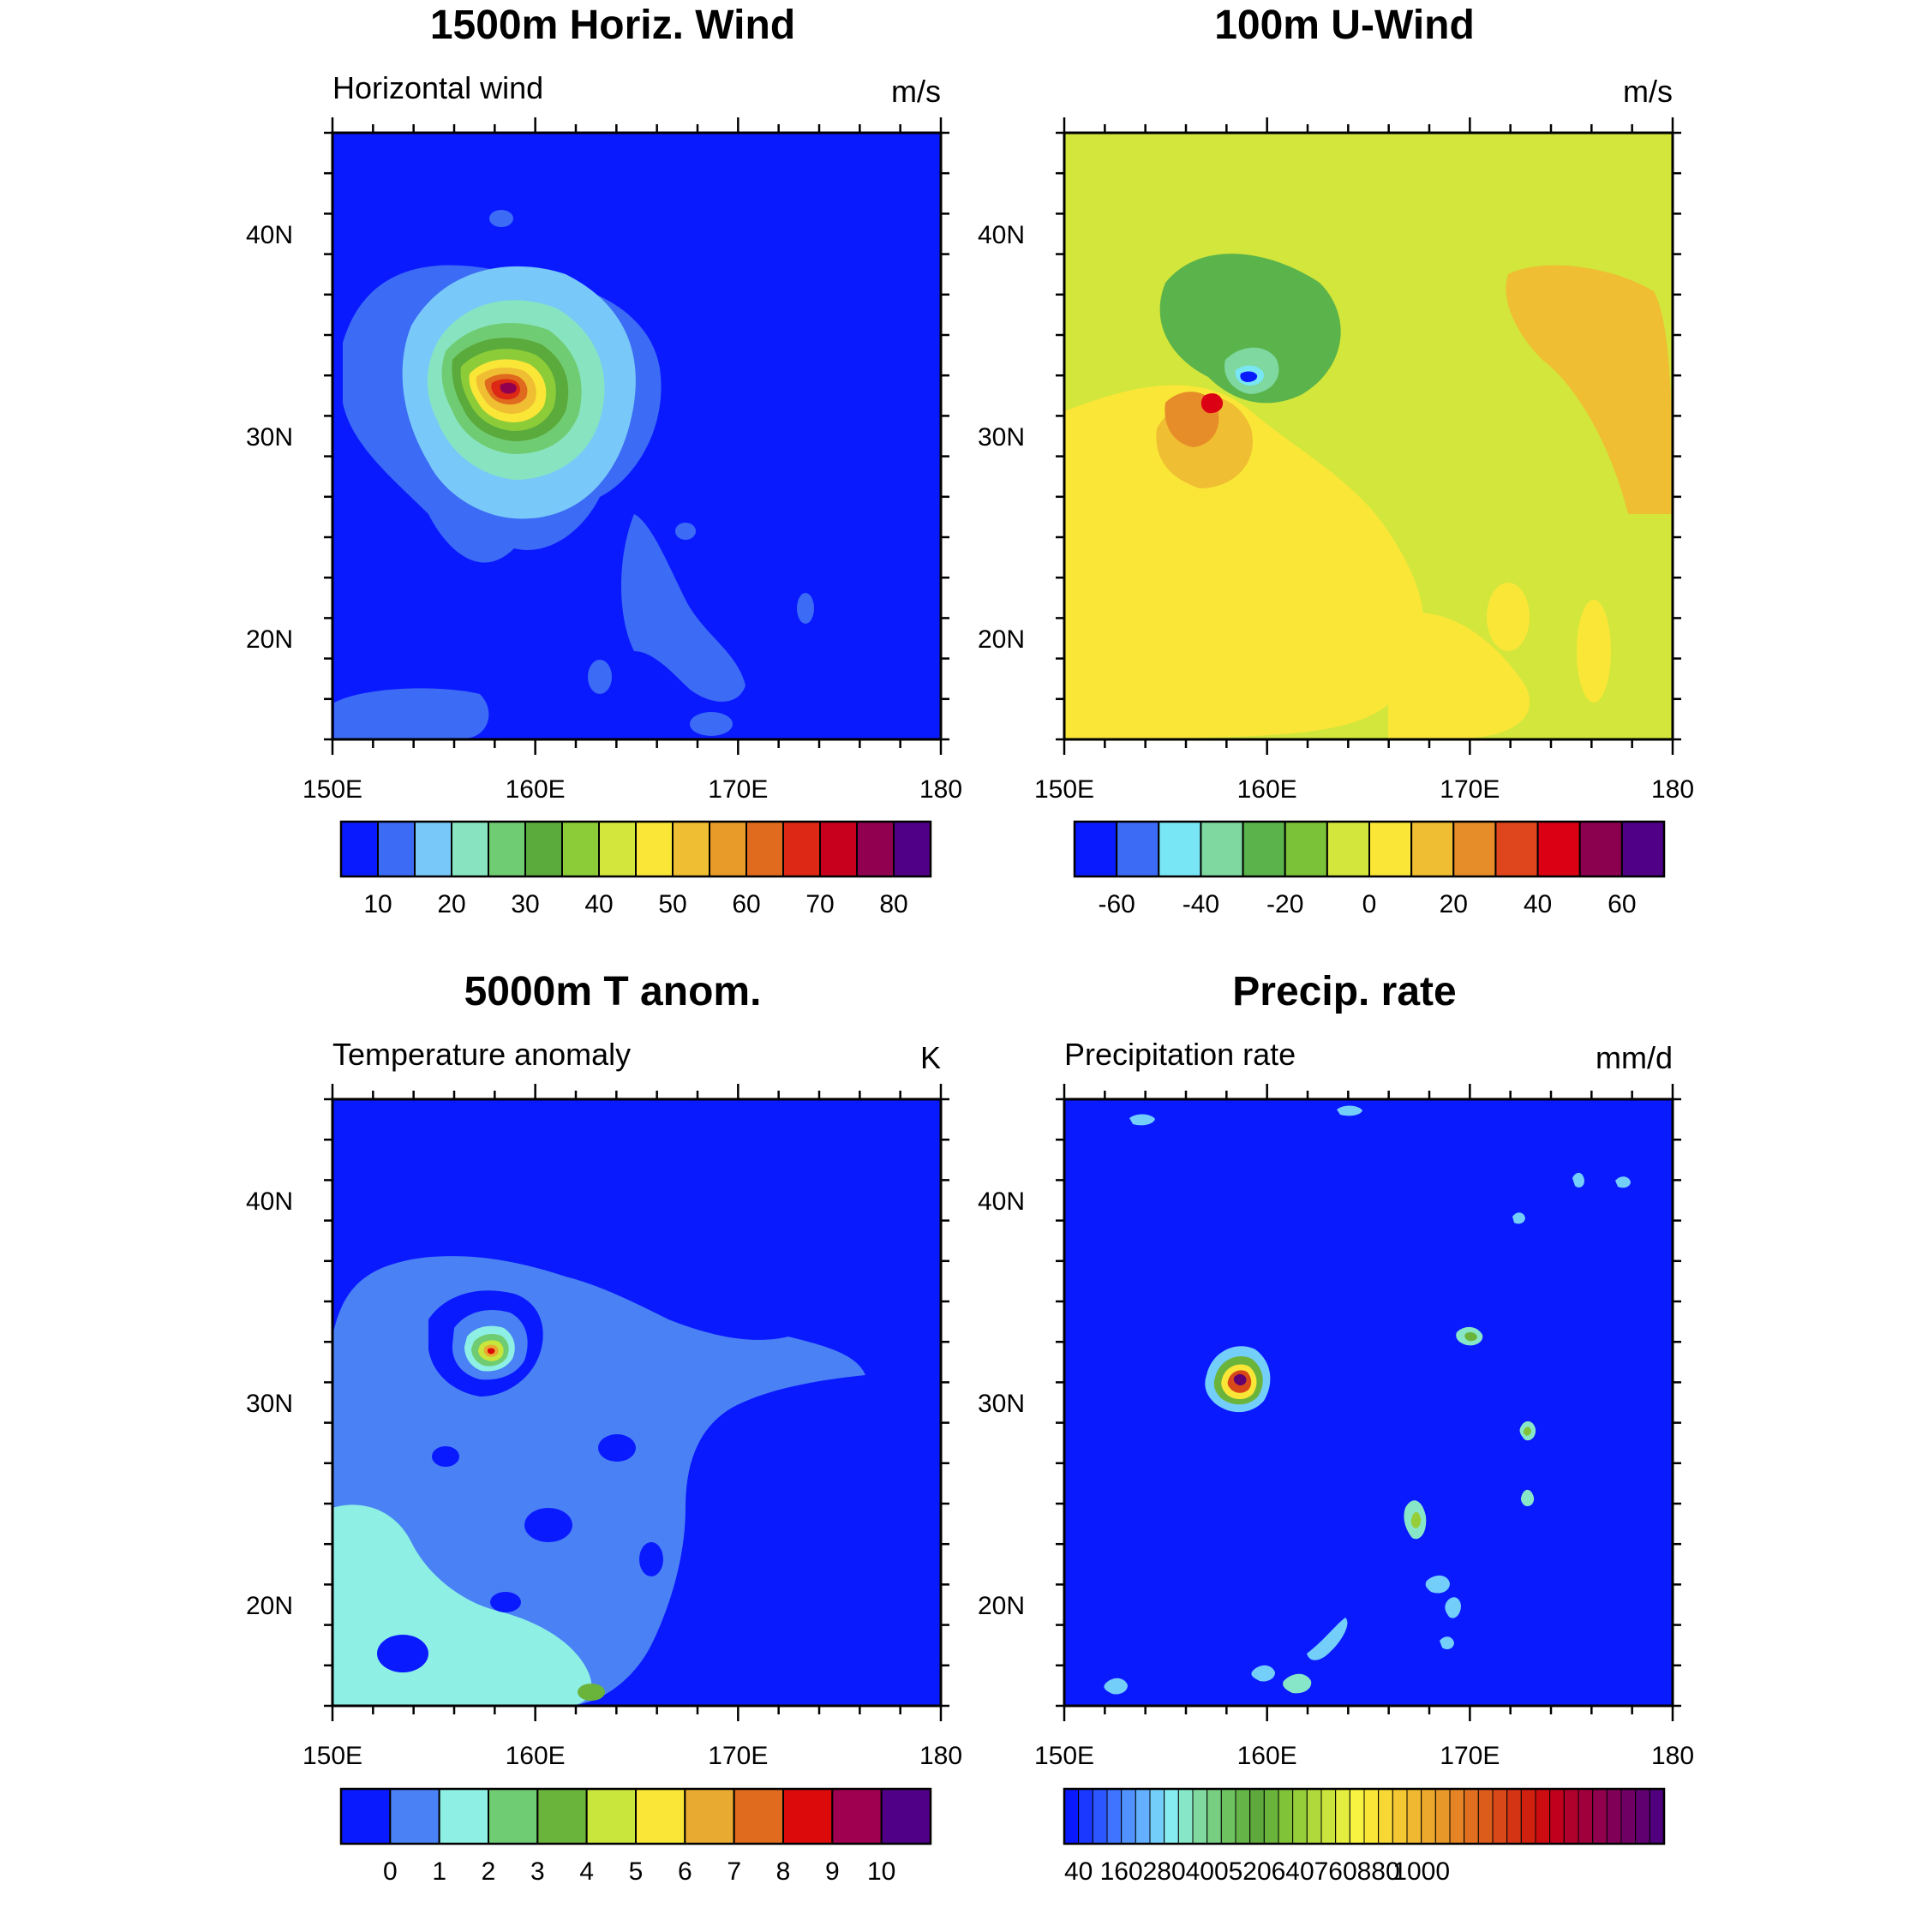 The image size is (1928, 1932). What do you see at coordinates (672, 904) in the screenshot?
I see `colorbar-label: 50` at bounding box center [672, 904].